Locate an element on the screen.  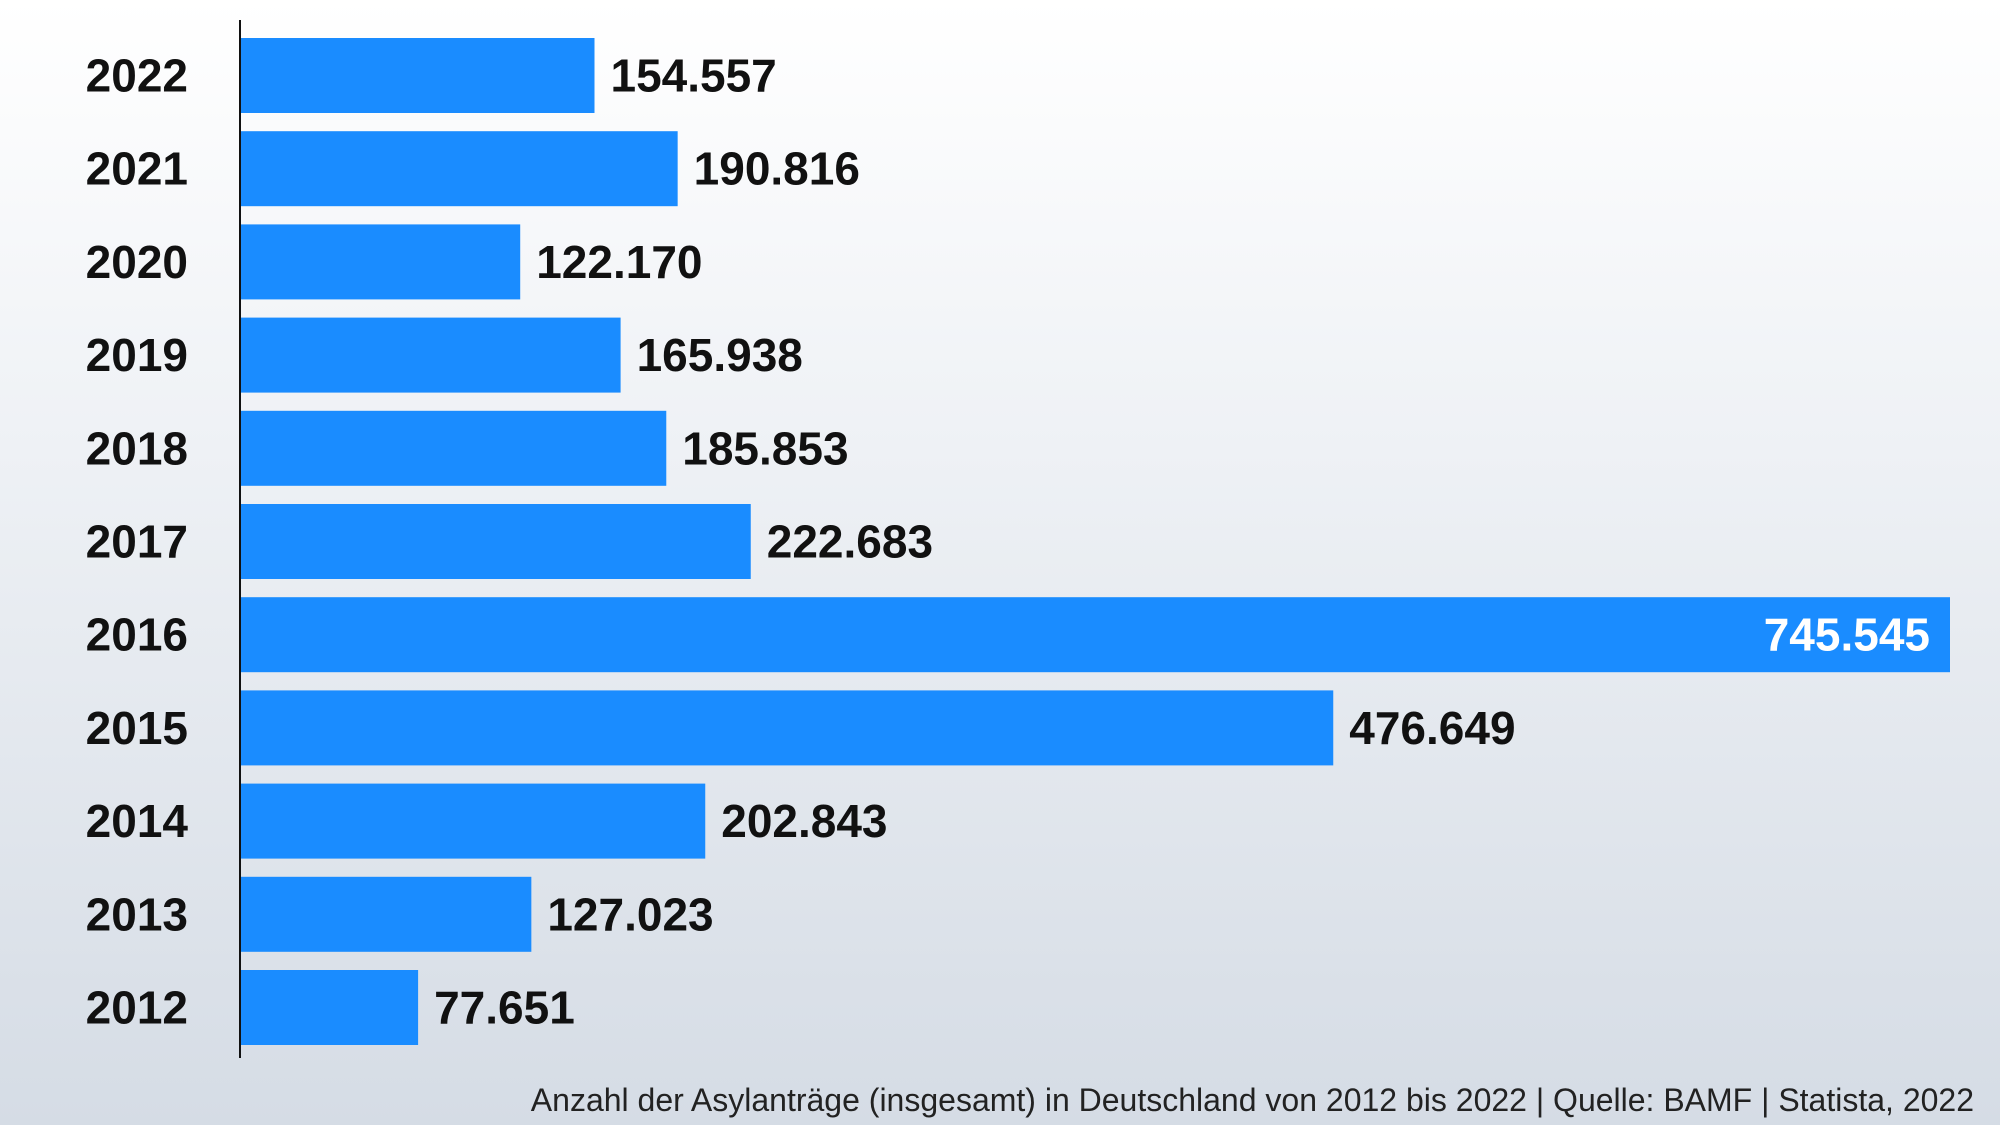
value-label-2021: 190.816 is located at coordinates (777, 169).